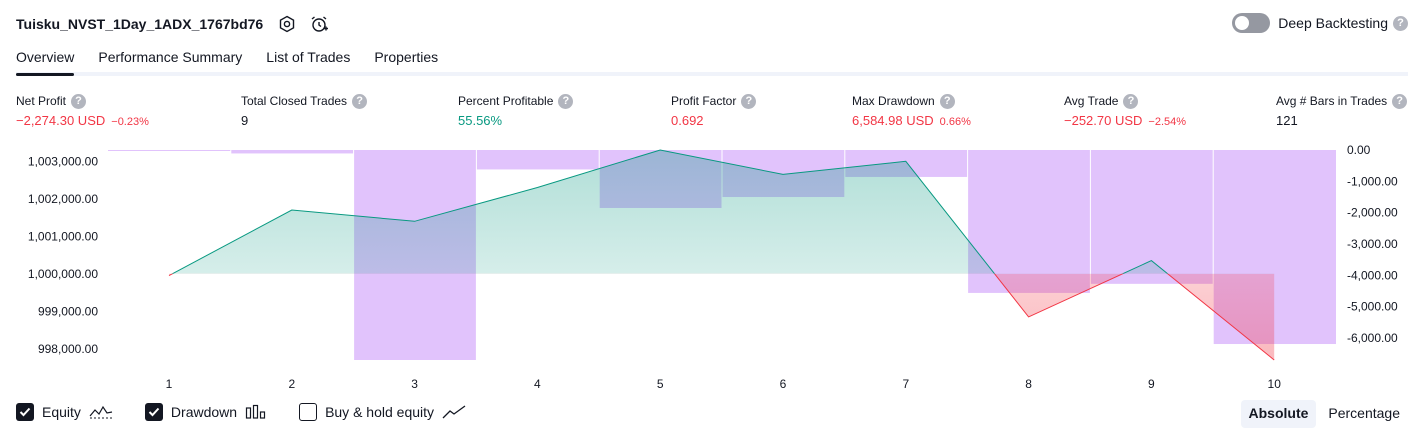  What do you see at coordinates (319, 24) in the screenshot?
I see `alarm-clock-plus-icon` at bounding box center [319, 24].